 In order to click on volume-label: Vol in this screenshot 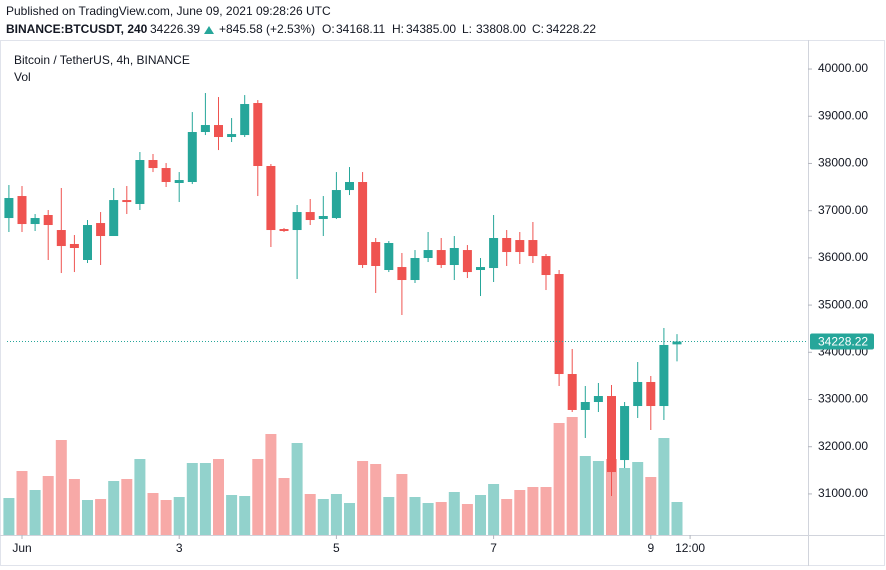, I will do `click(22, 77)`.